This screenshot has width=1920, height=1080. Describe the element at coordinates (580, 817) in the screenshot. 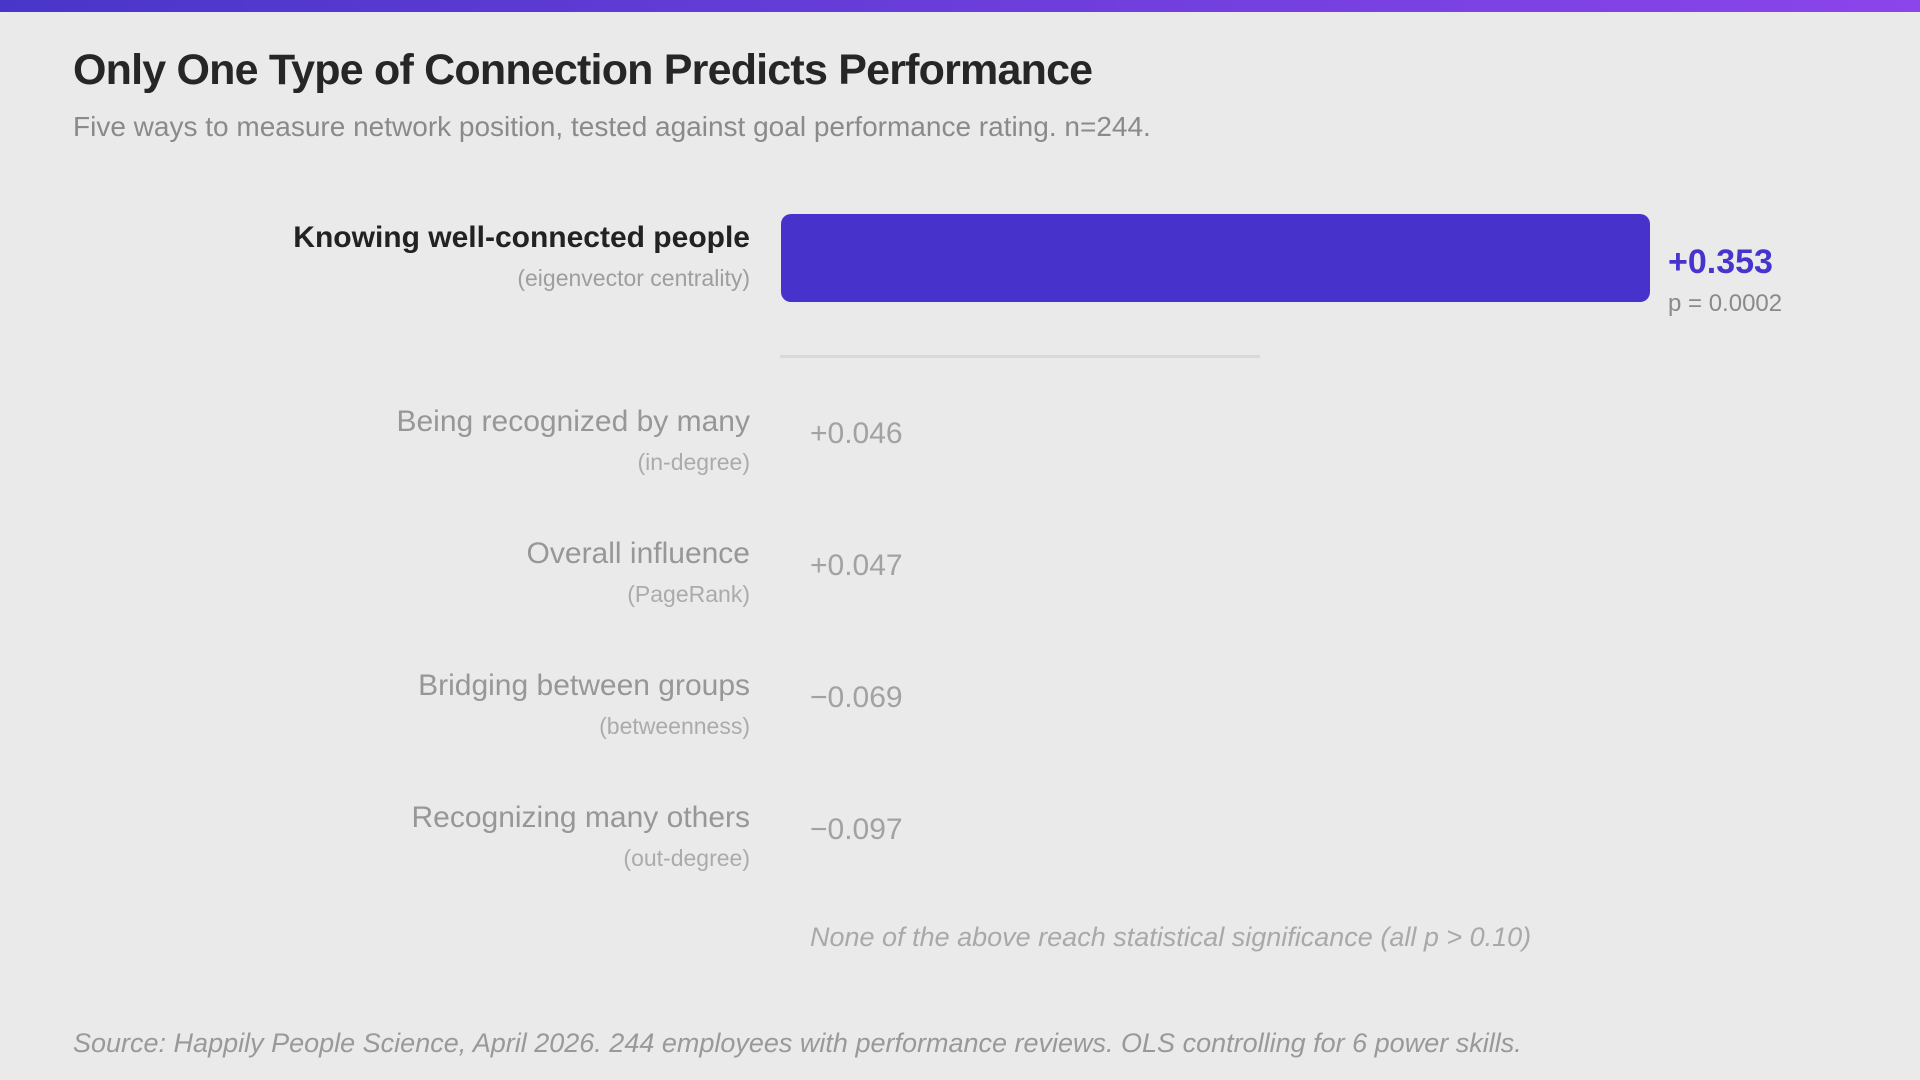

I see `metric-label: Recognizing many others` at that location.